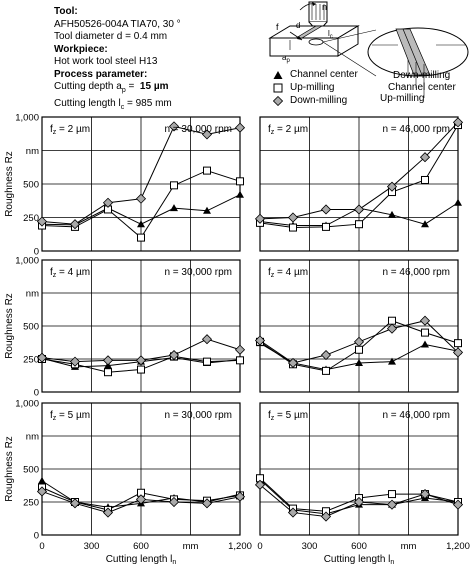 The height and width of the screenshot is (566, 474). I want to click on legend-item-down-milling: Down-milling, so click(315, 100).